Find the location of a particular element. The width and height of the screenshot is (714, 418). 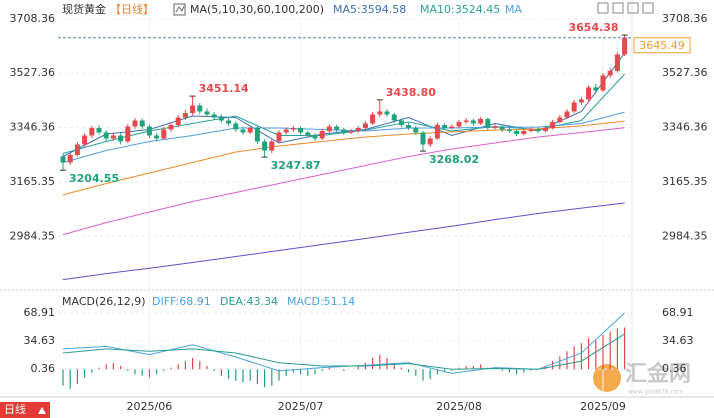

toolbar is located at coordinates (625, 8).